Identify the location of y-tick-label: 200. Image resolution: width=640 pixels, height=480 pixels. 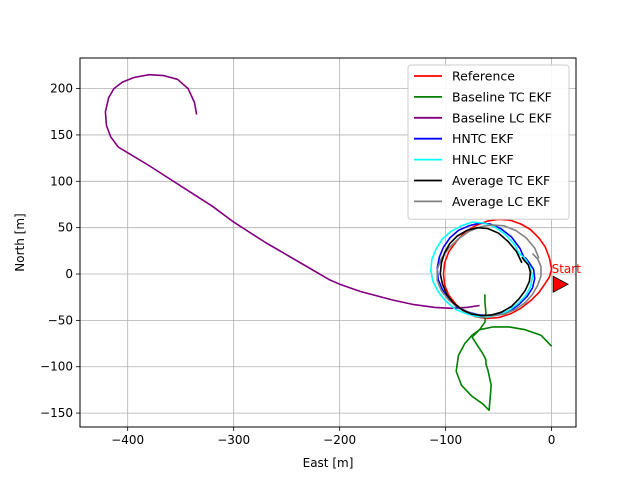
(61, 89).